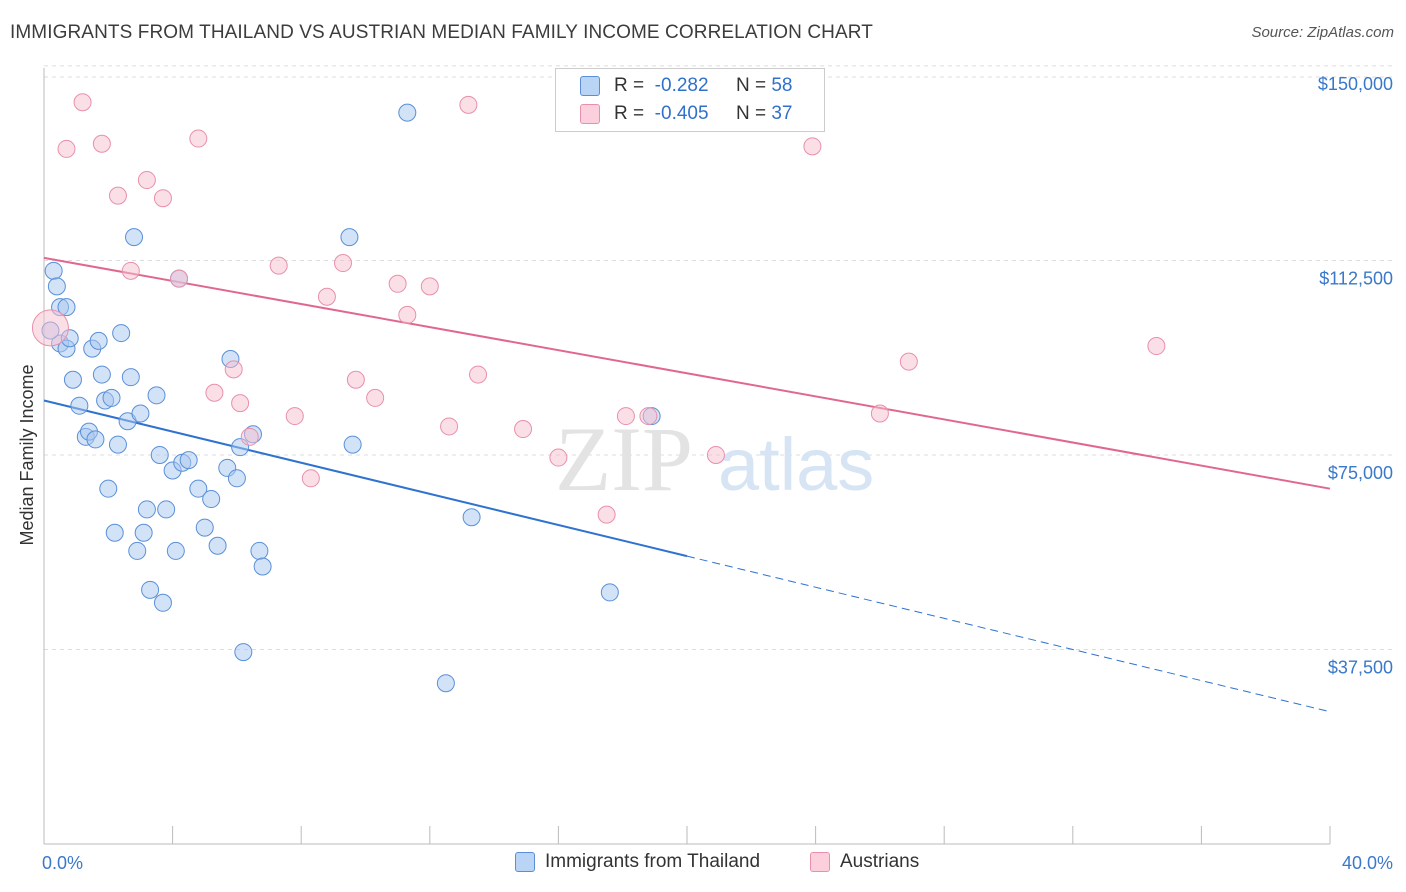 The image size is (1406, 892). Describe the element at coordinates (880, 861) in the screenshot. I see `series-label-austrians: Austrians` at that location.